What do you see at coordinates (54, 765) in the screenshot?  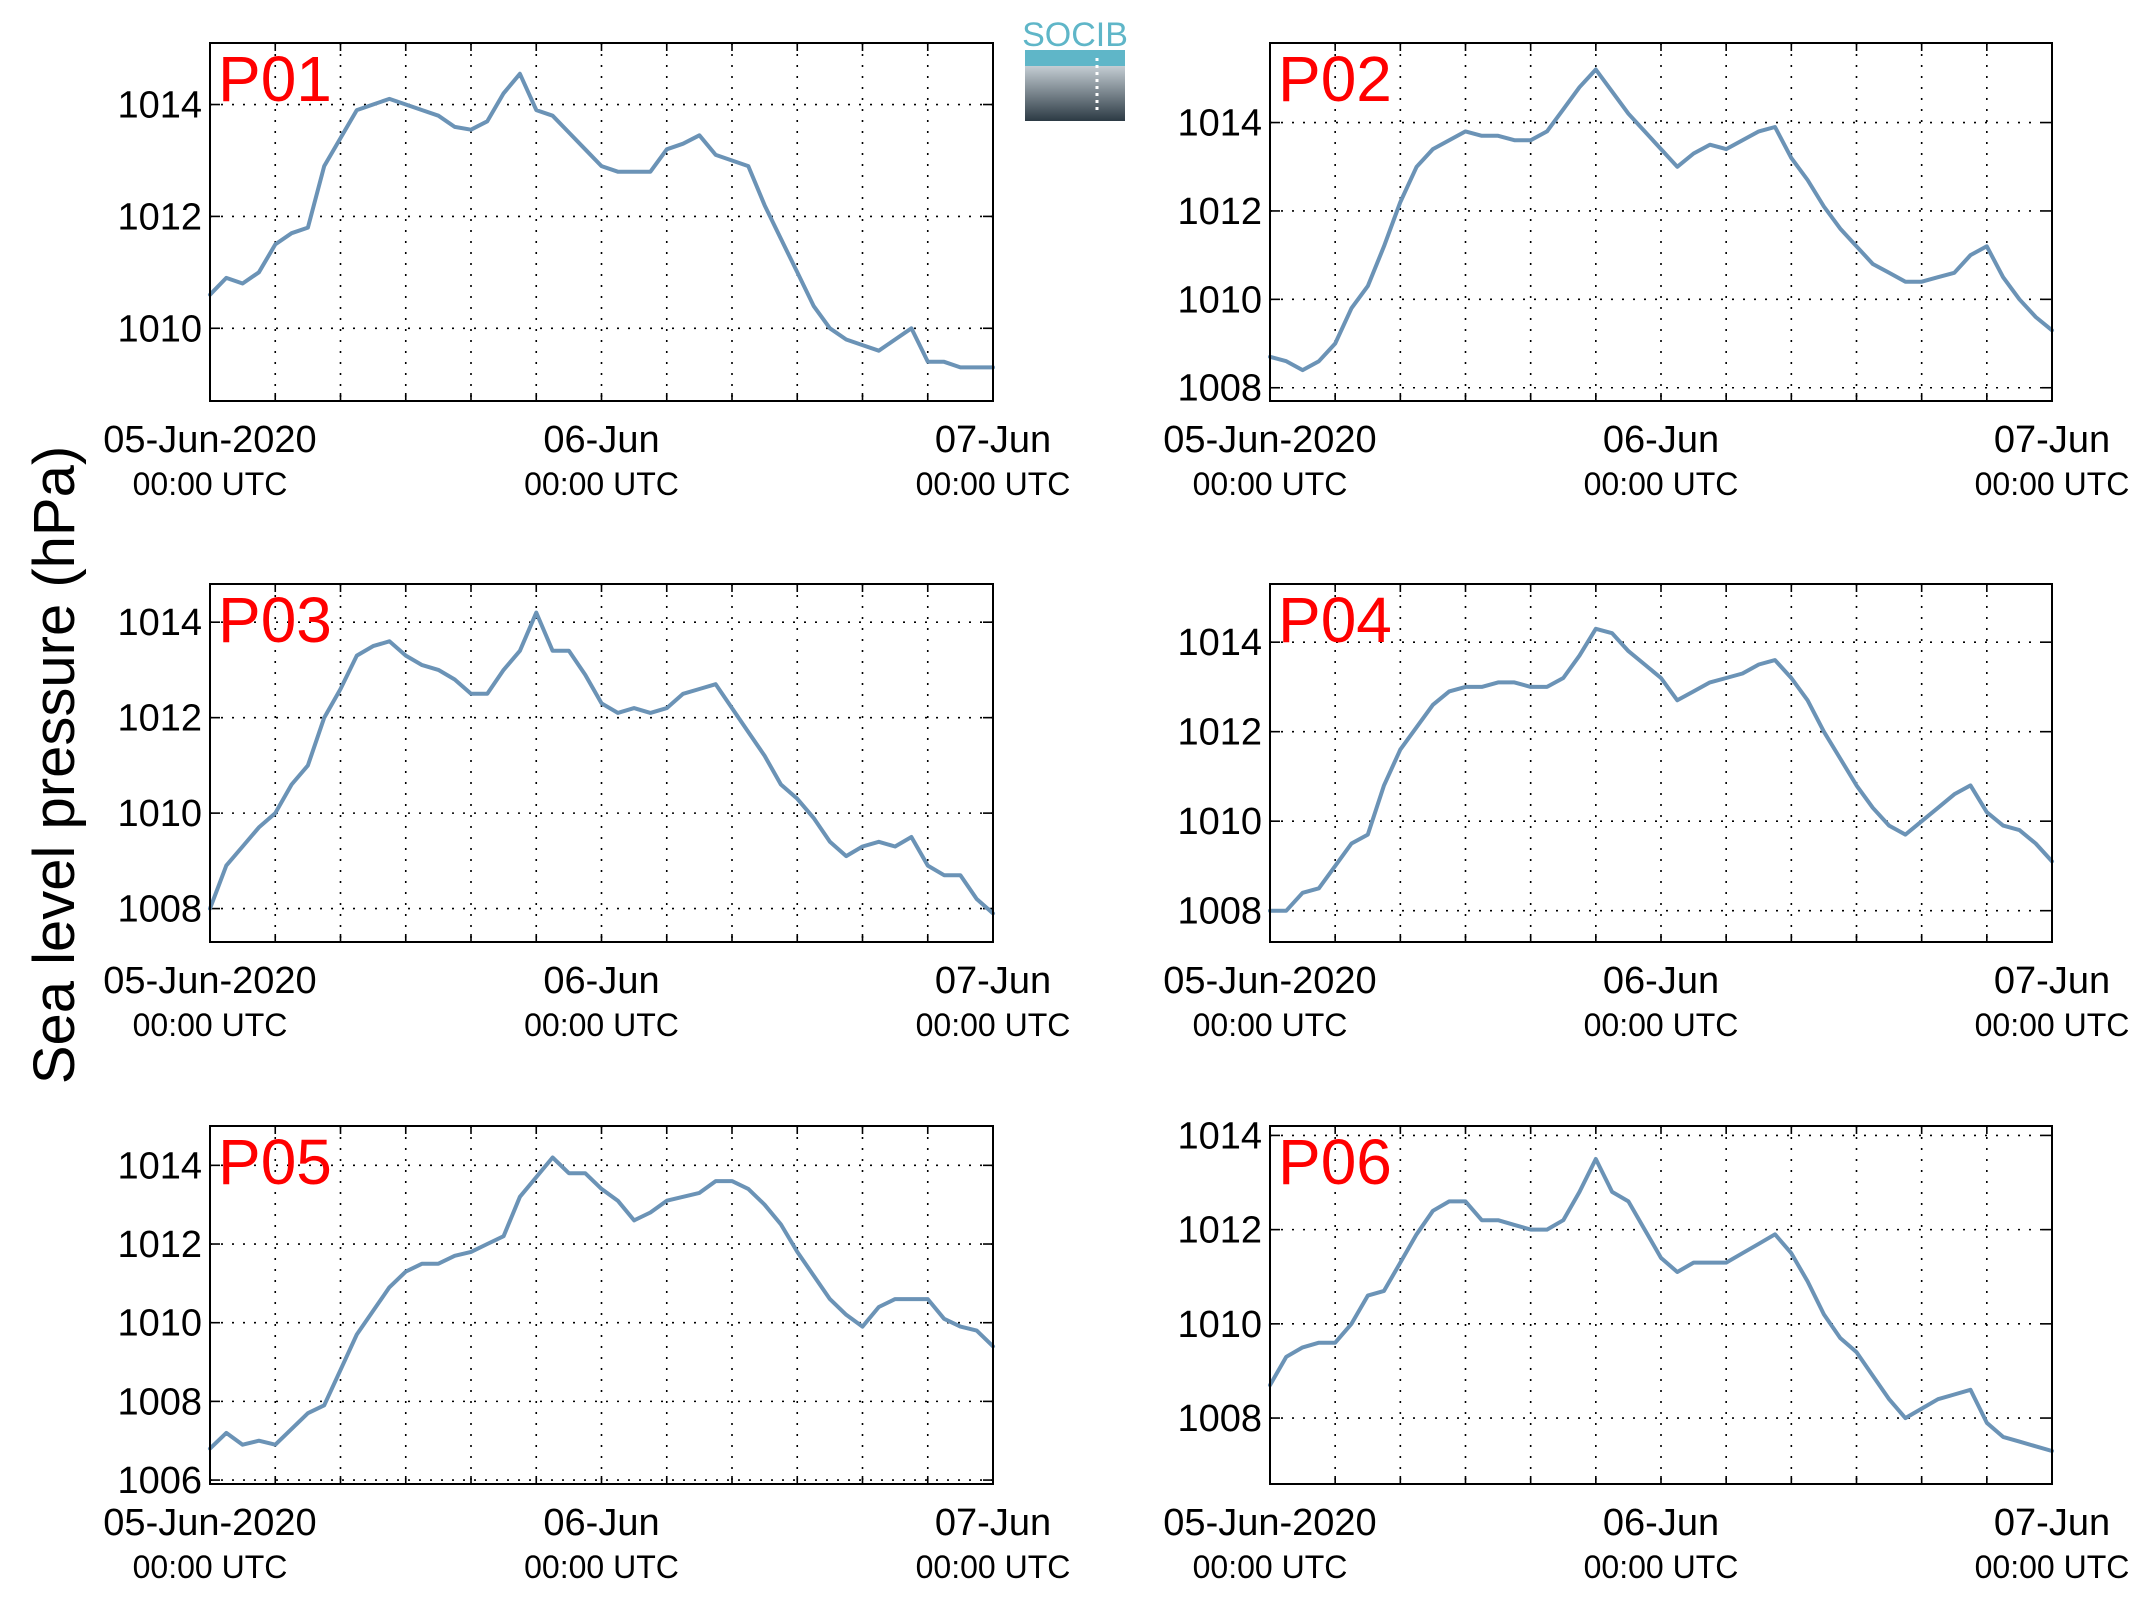 I see `y-axis-label: Sea level pressure (hPa)` at bounding box center [54, 765].